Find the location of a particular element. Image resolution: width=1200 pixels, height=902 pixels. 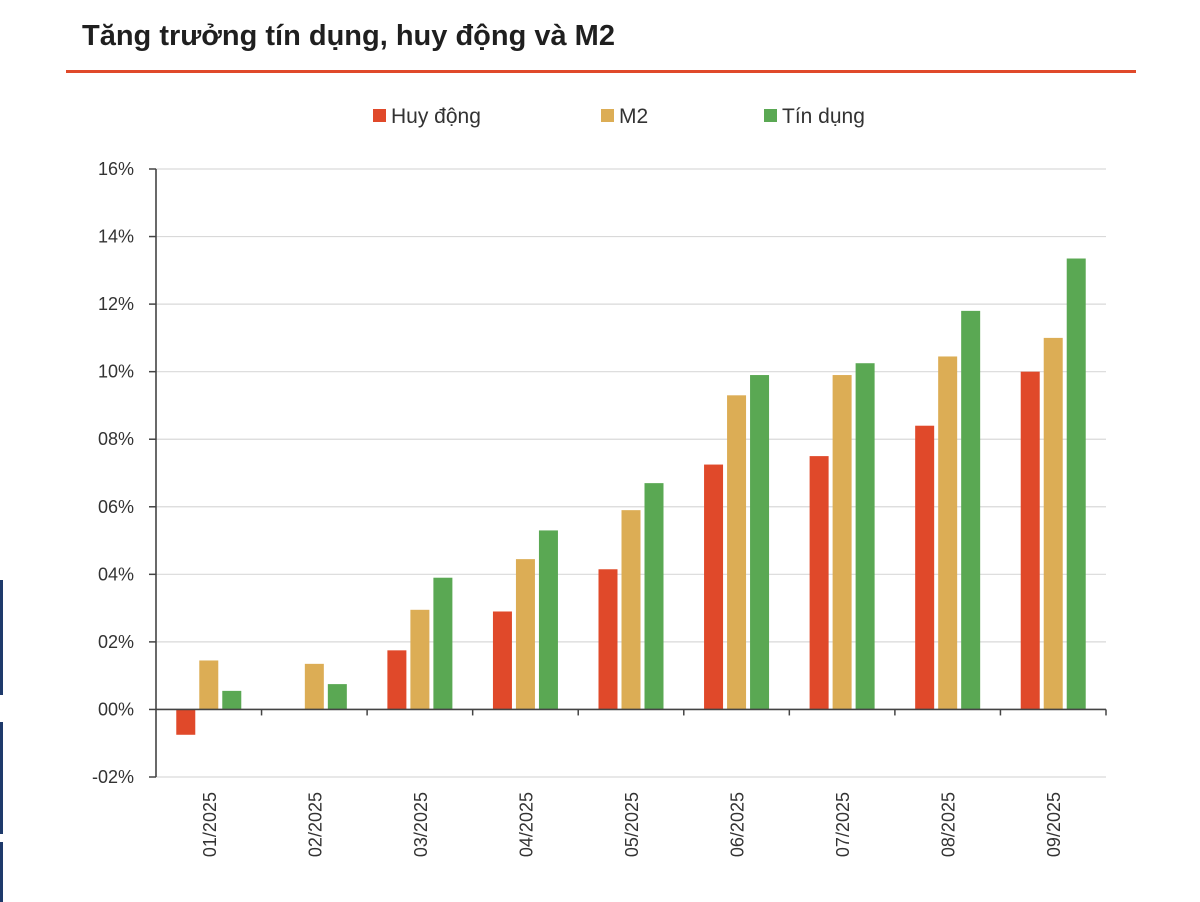

legend-label: M2 is located at coordinates (633, 116).